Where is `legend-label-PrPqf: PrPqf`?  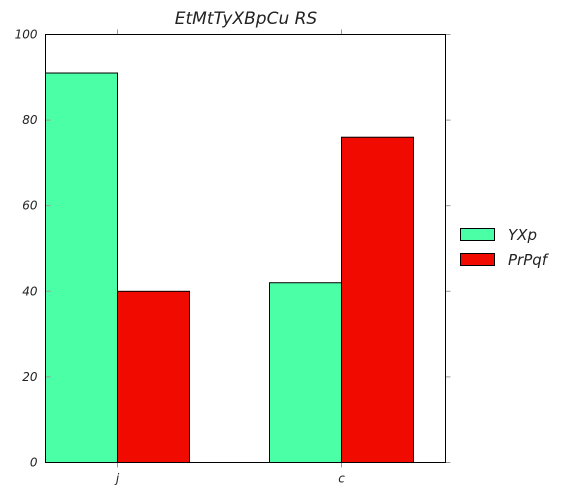
legend-label-PrPqf: PrPqf is located at coordinates (529, 260).